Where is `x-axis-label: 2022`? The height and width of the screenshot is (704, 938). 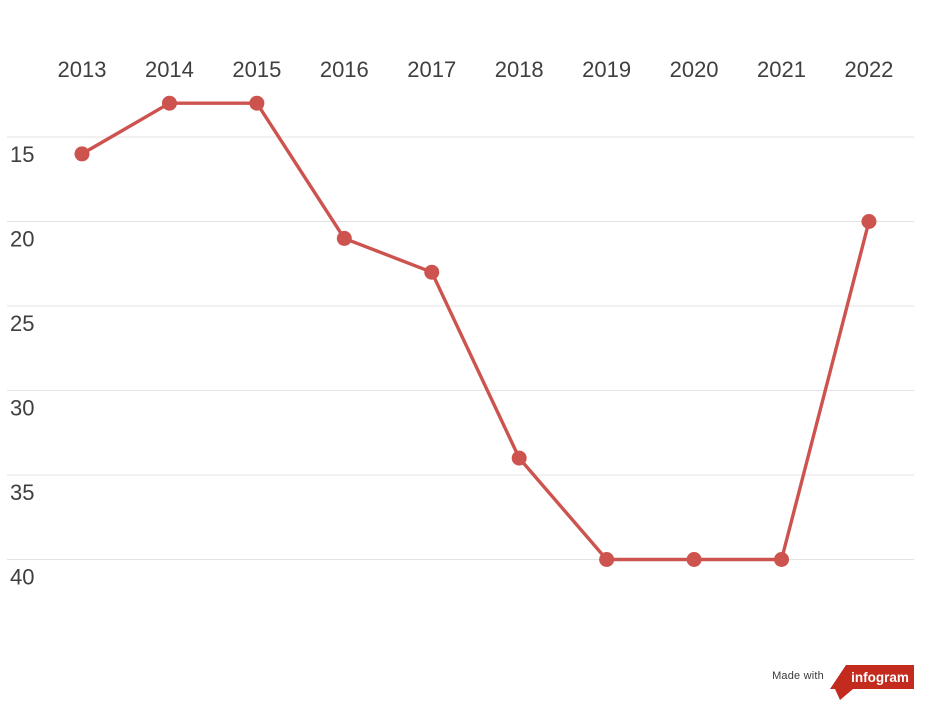
x-axis-label: 2022 is located at coordinates (868, 69).